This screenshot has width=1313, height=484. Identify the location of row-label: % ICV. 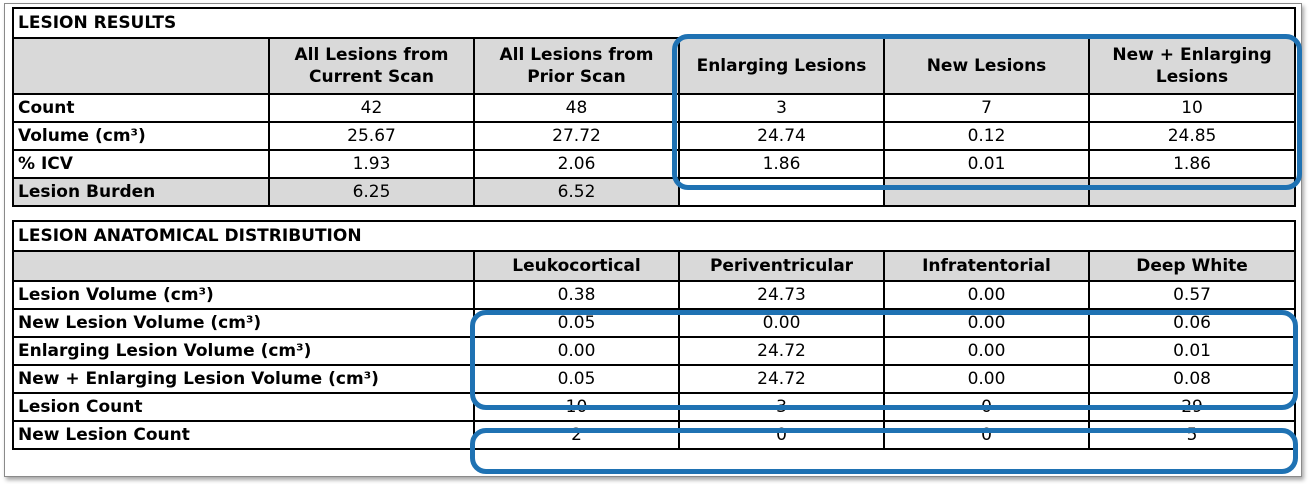
(141, 164).